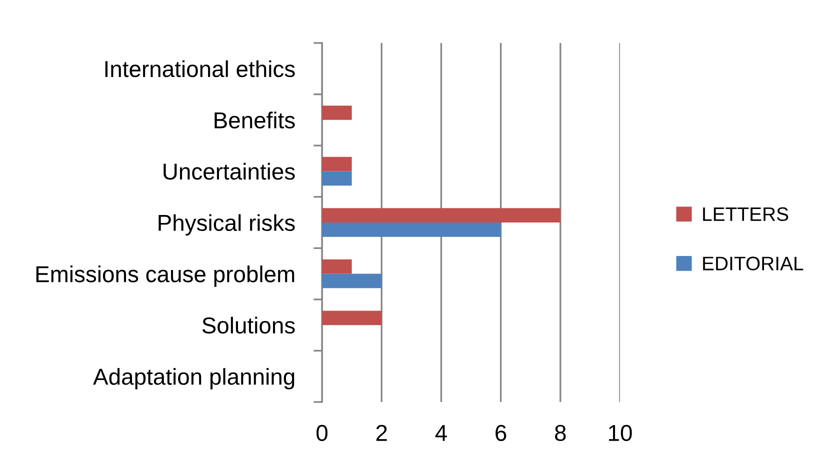 Image resolution: width=829 pixels, height=459 pixels. Describe the element at coordinates (229, 171) in the screenshot. I see `y-tick-label: Uncertainties` at that location.